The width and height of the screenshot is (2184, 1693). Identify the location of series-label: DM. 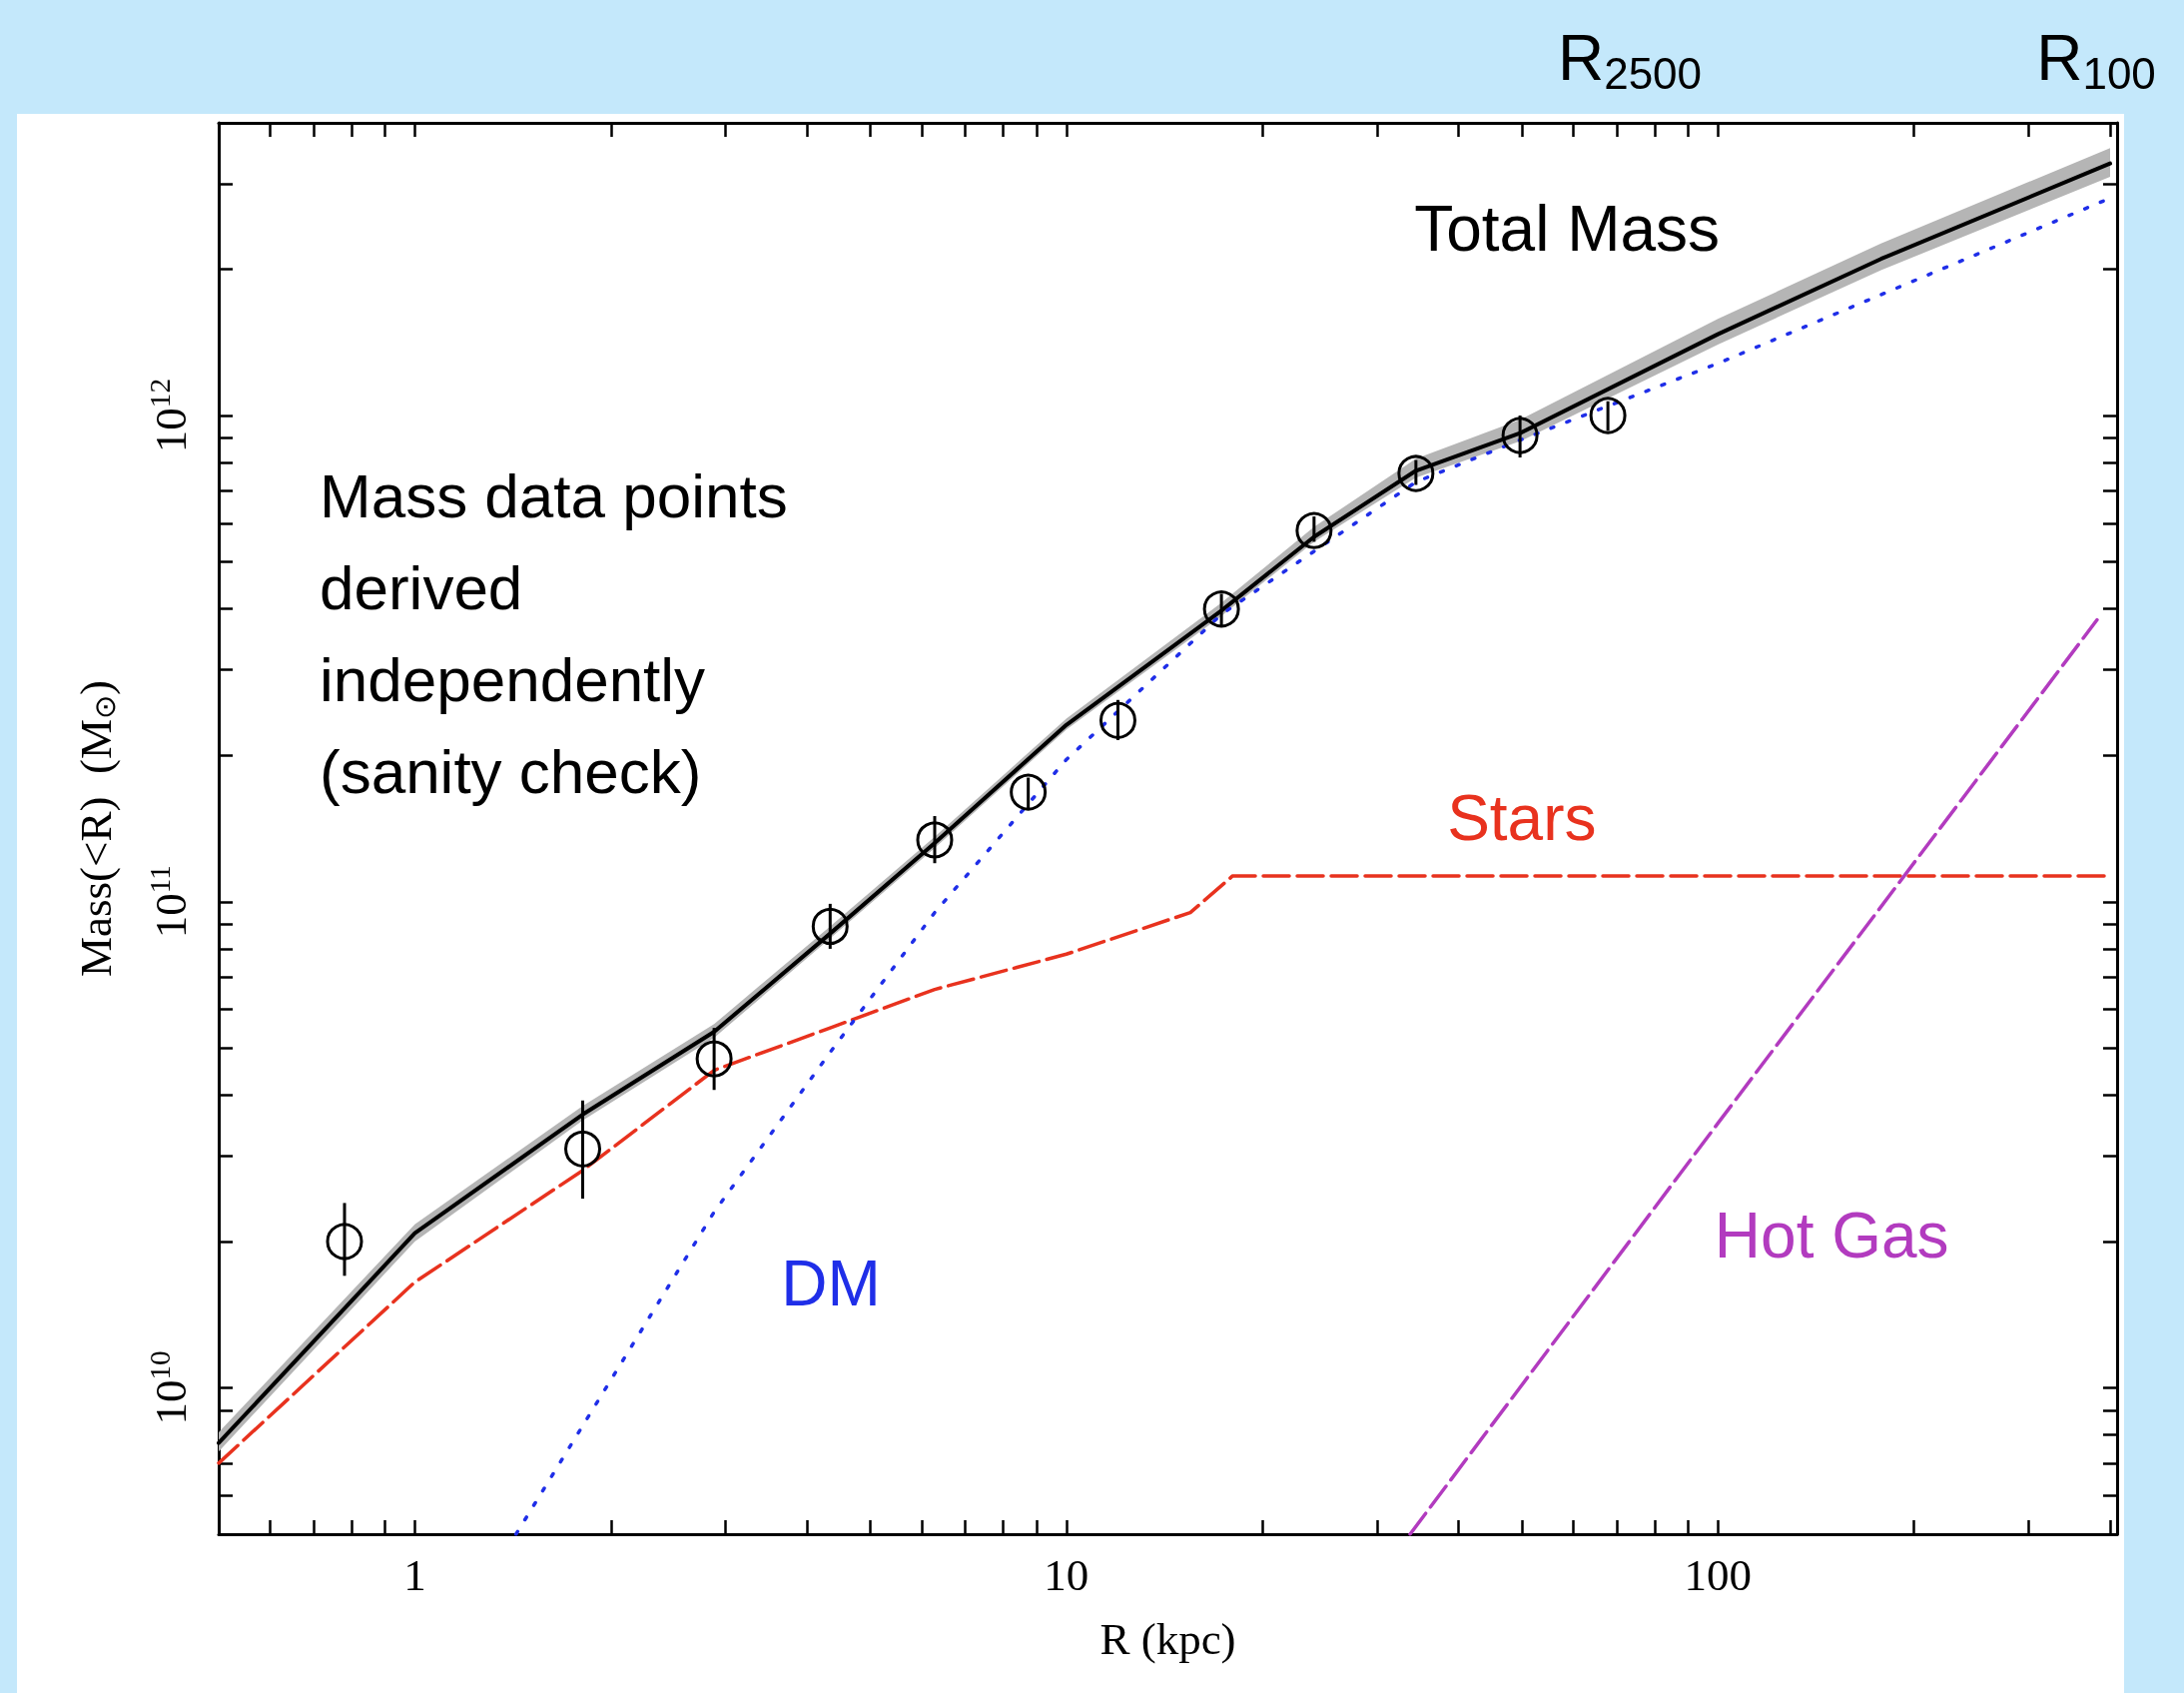
(831, 1284).